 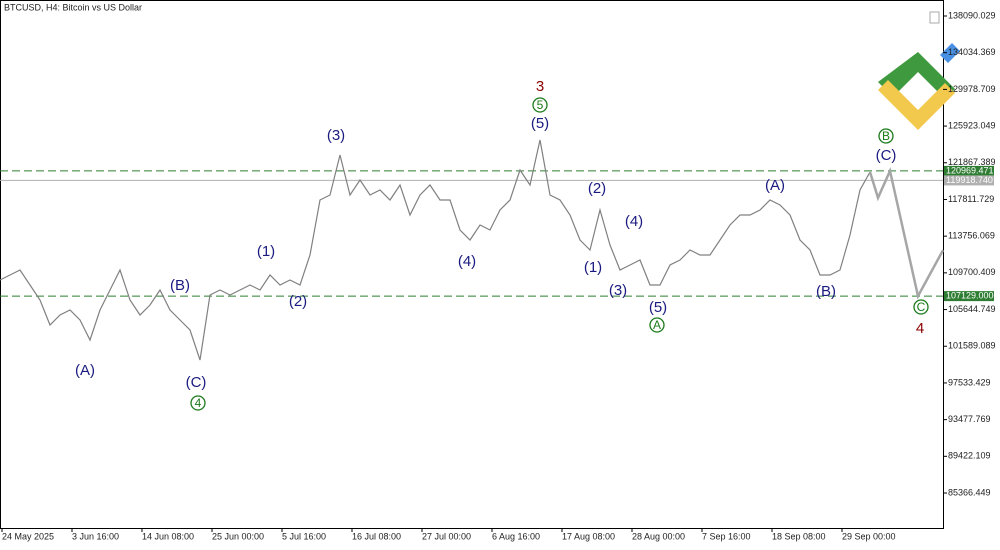 I want to click on x-tick-label: 17 Aug 08:00, so click(x=588, y=536).